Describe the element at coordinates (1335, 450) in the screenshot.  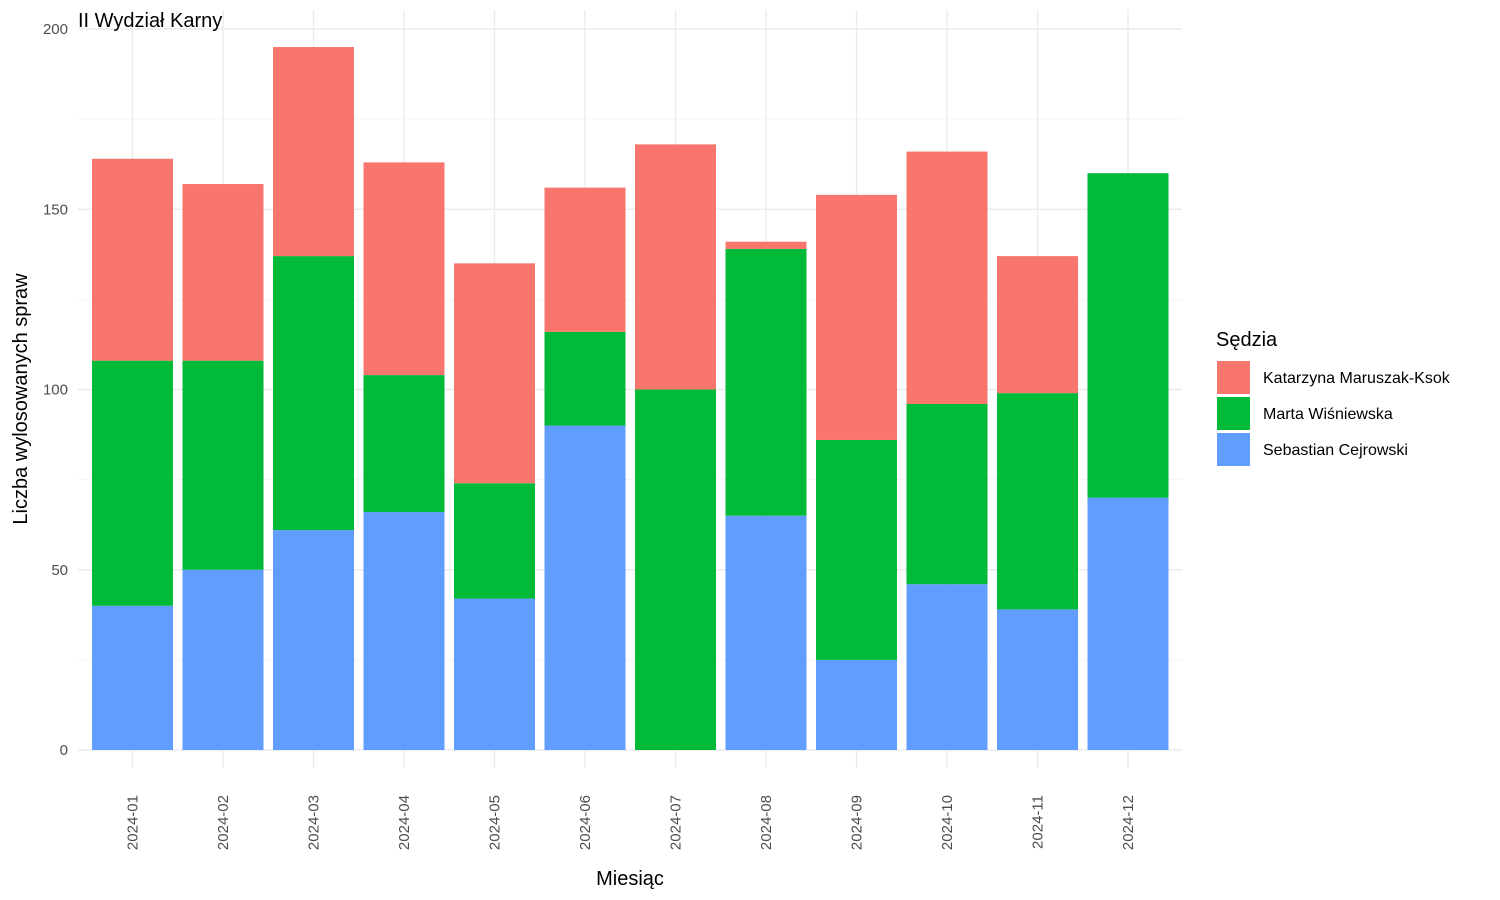
I see `legend-label: Sebastian Cejrowski` at that location.